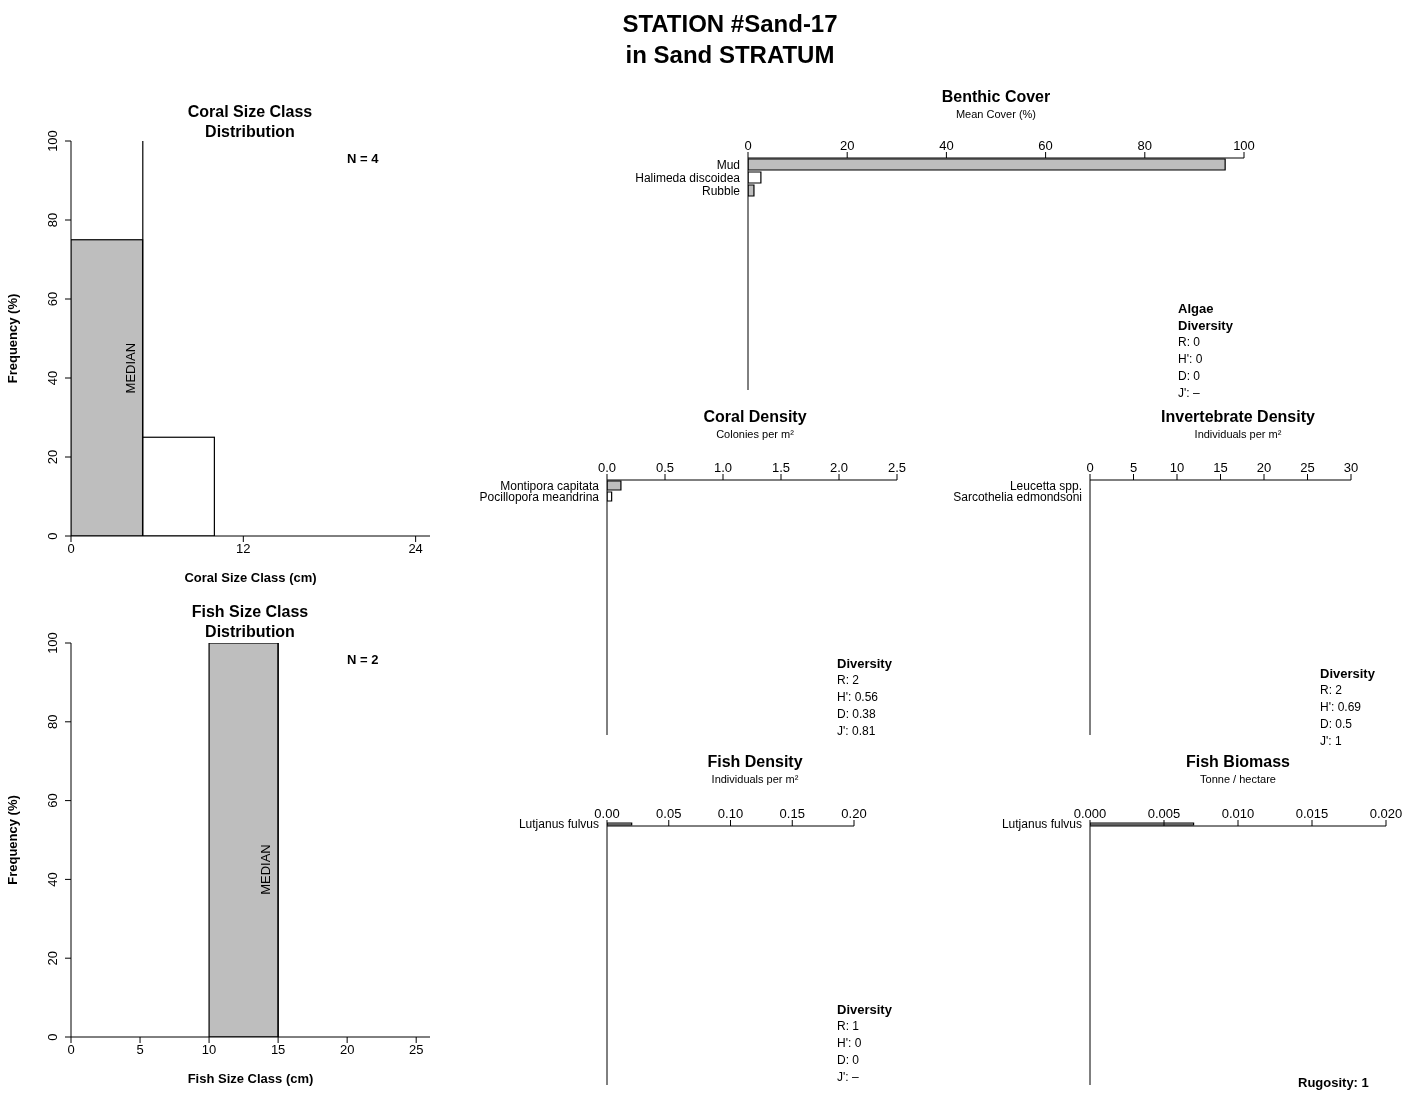 The width and height of the screenshot is (1407, 1095). Describe the element at coordinates (688, 177) in the screenshot. I see `y-tick-label: Halimeda discoidea` at that location.